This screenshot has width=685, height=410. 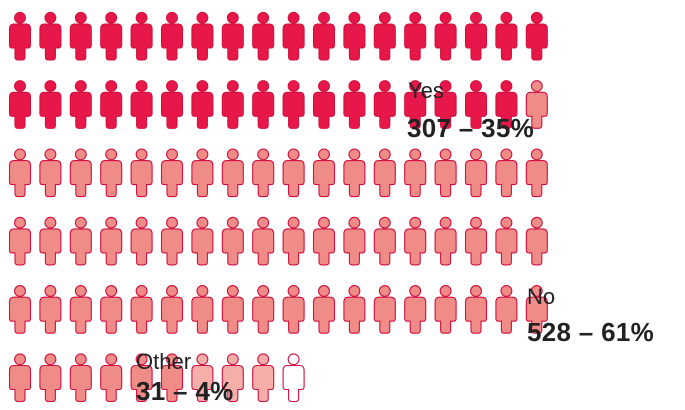 What do you see at coordinates (185, 391) in the screenshot?
I see `other-value-label: 31 – 4%` at bounding box center [185, 391].